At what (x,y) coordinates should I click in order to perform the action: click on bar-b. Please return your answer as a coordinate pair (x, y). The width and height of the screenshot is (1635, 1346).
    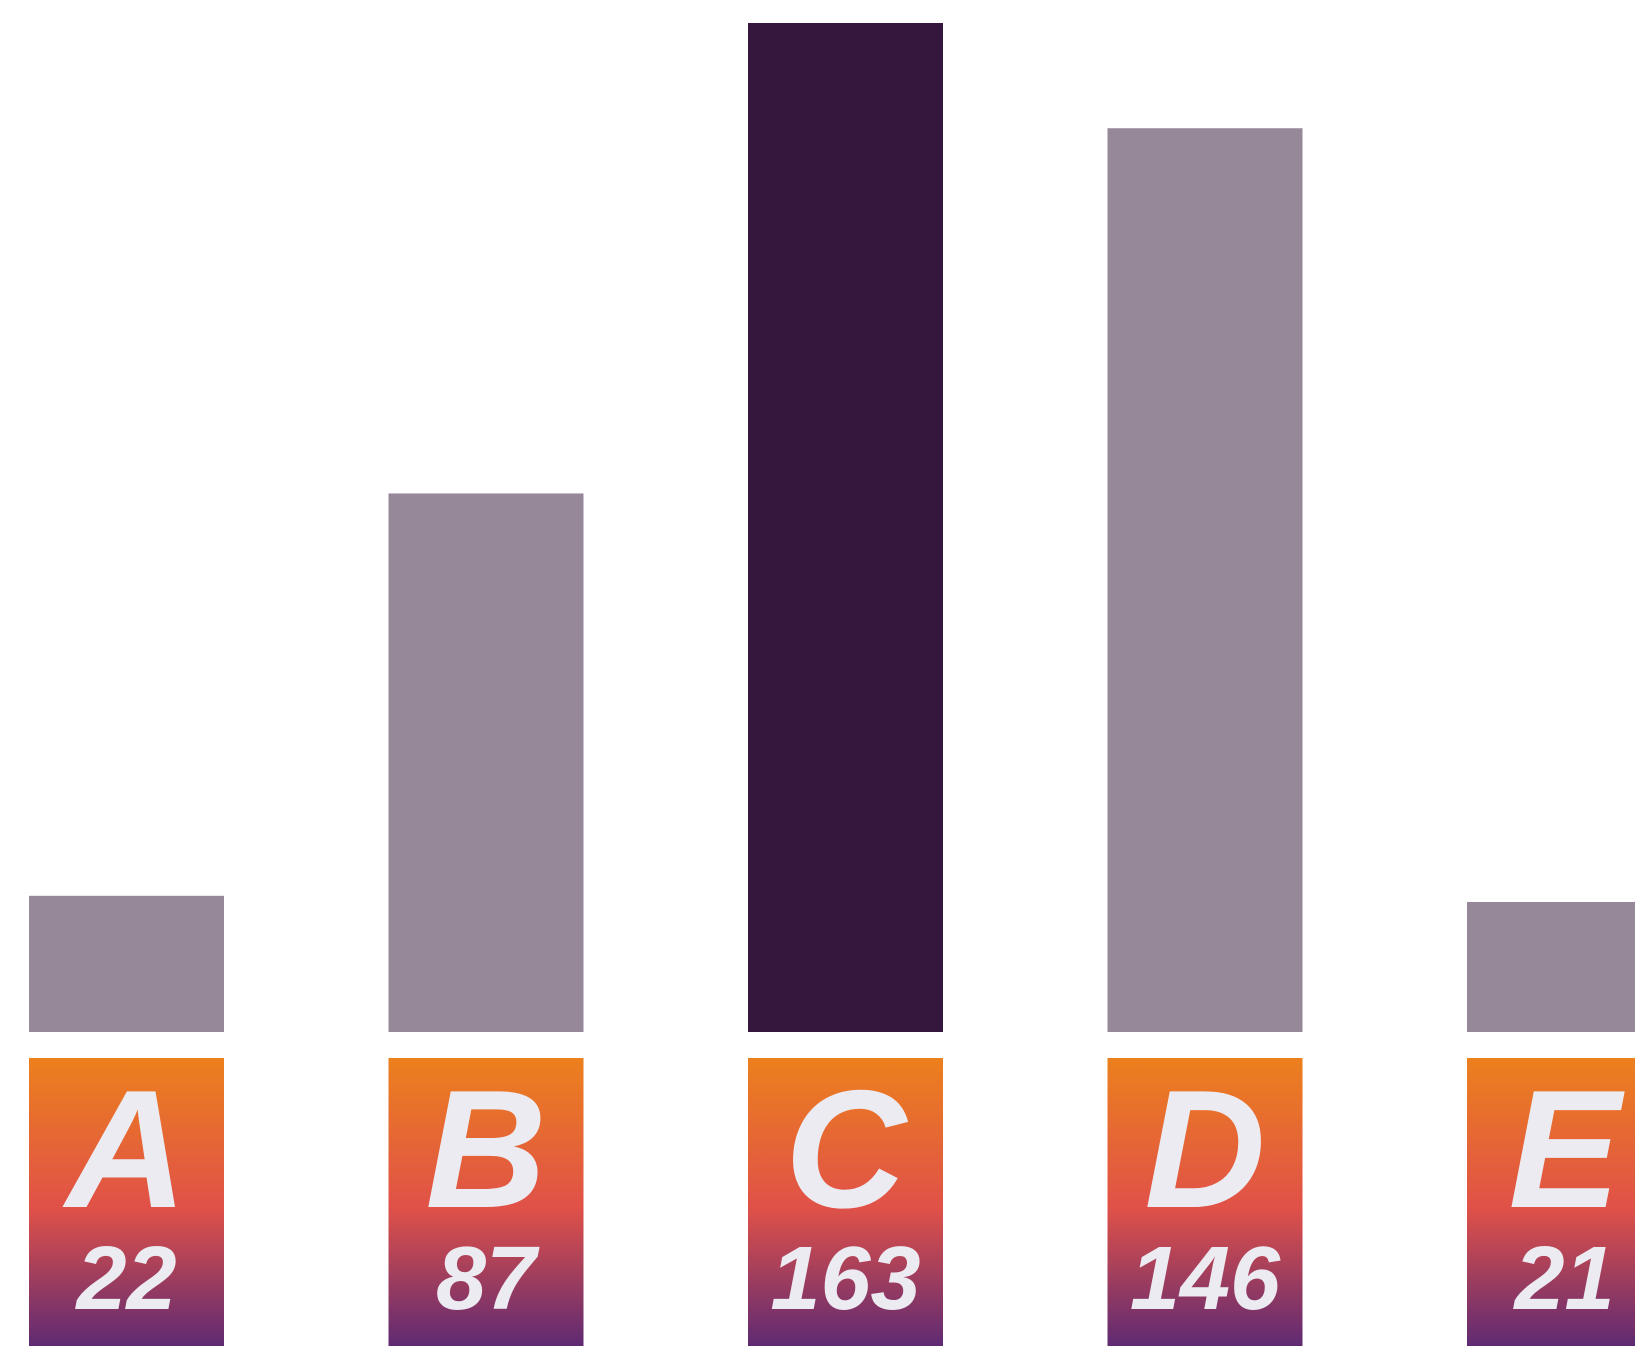
    Looking at the image, I should click on (486, 762).